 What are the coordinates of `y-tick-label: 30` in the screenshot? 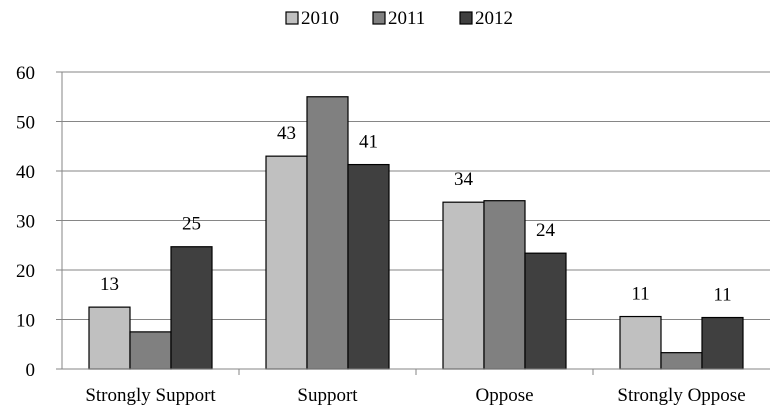 It's located at (25, 222).